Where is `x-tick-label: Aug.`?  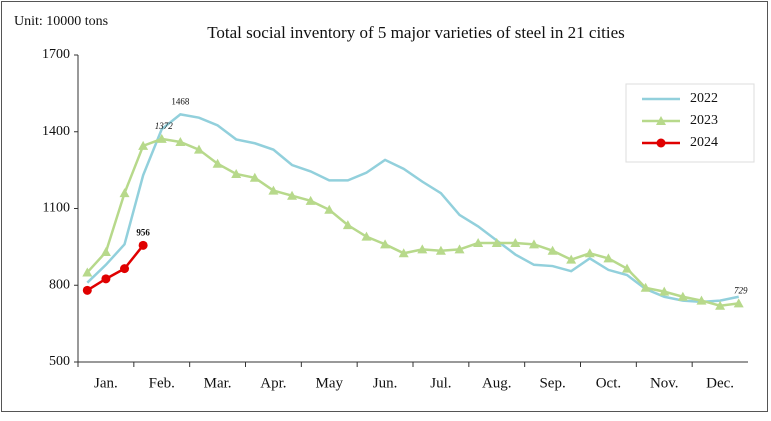
x-tick-label: Aug. is located at coordinates (497, 383).